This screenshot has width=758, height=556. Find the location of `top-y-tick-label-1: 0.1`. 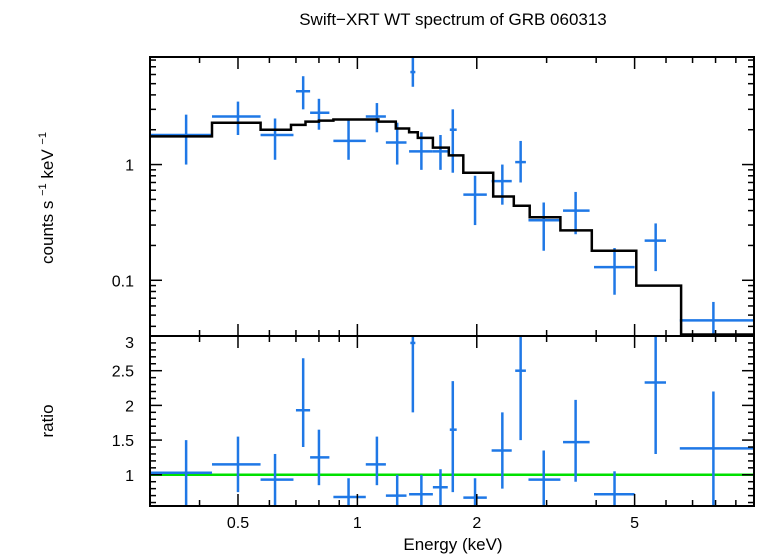

top-y-tick-label-1: 0.1 is located at coordinates (123, 281).